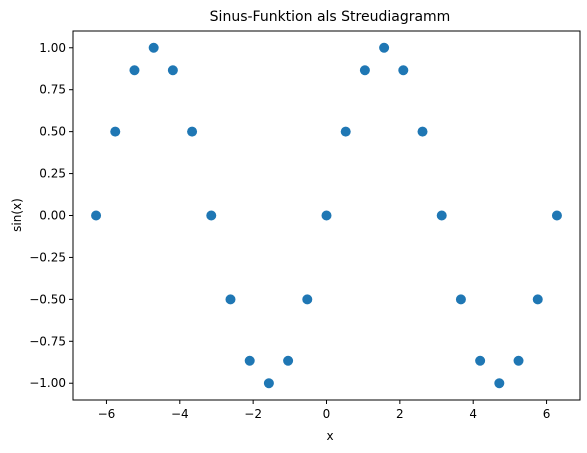 This screenshot has height=453, width=587. What do you see at coordinates (52, 90) in the screenshot?
I see `y-tick-label: 0.75` at bounding box center [52, 90].